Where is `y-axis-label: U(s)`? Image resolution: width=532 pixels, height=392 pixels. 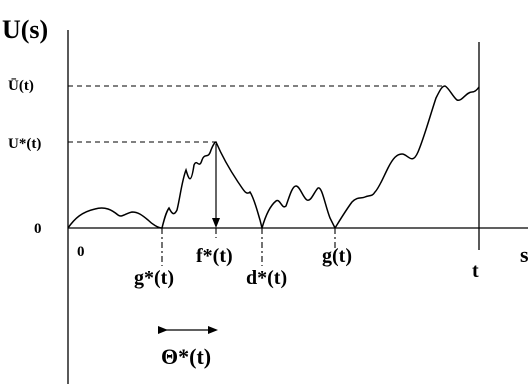
y-axis-label: U(s) is located at coordinates (25, 29).